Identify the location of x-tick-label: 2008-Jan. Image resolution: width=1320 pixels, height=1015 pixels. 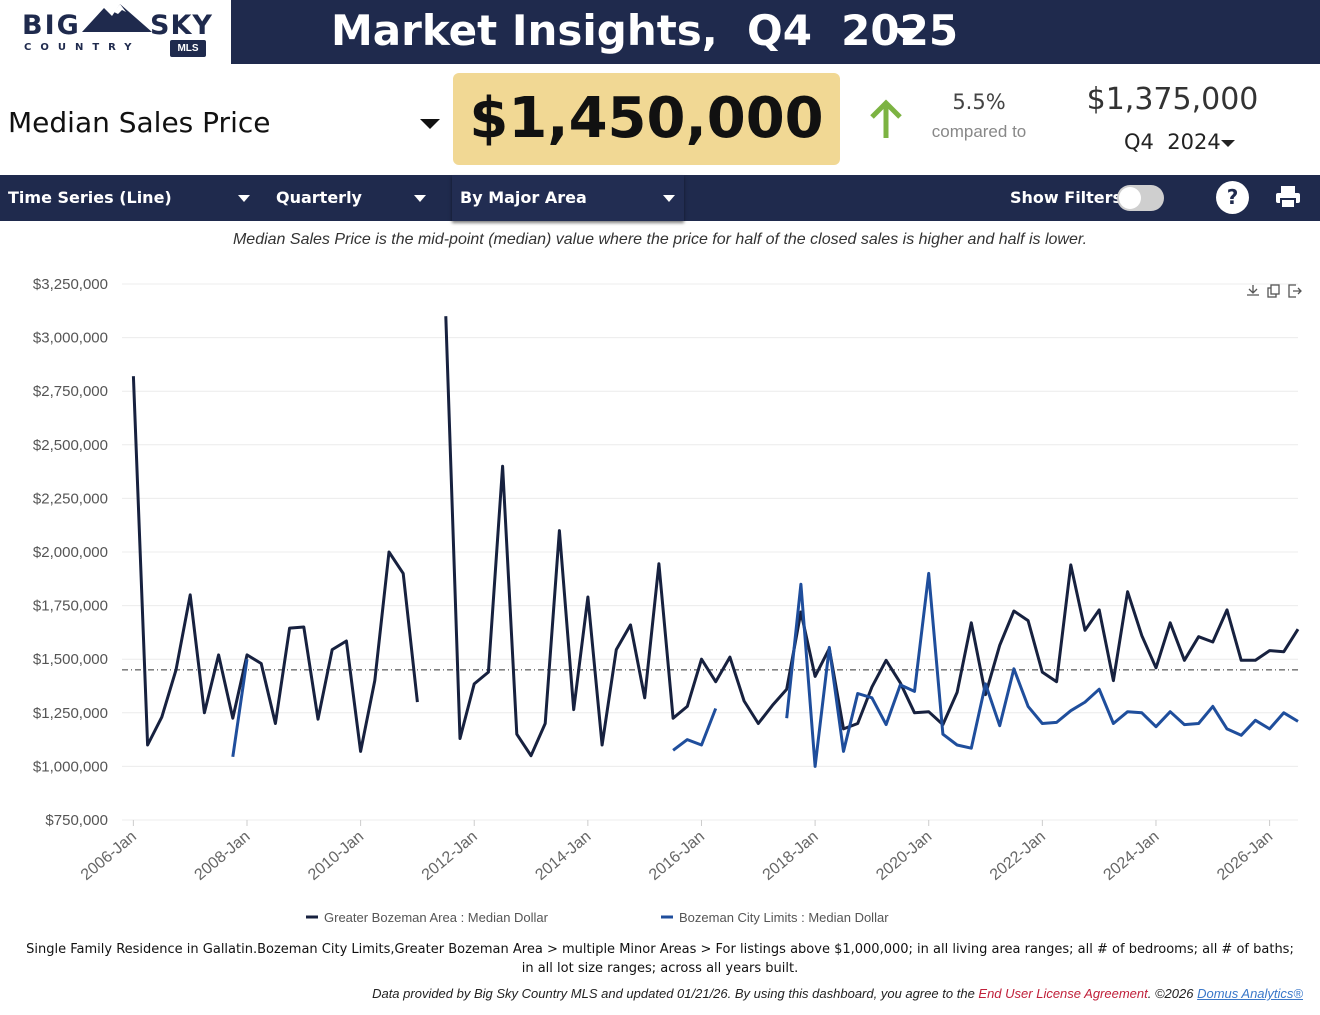
(223, 856).